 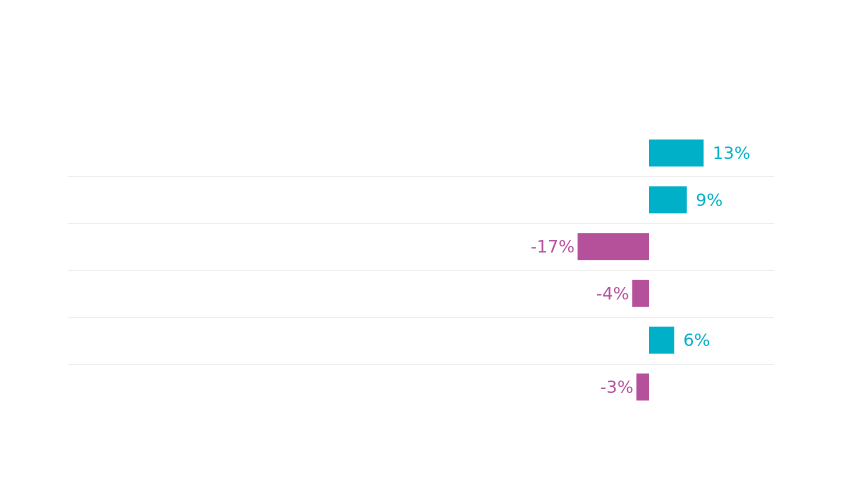 What do you see at coordinates (696, 341) in the screenshot?
I see `bar-value-label: 6%` at bounding box center [696, 341].